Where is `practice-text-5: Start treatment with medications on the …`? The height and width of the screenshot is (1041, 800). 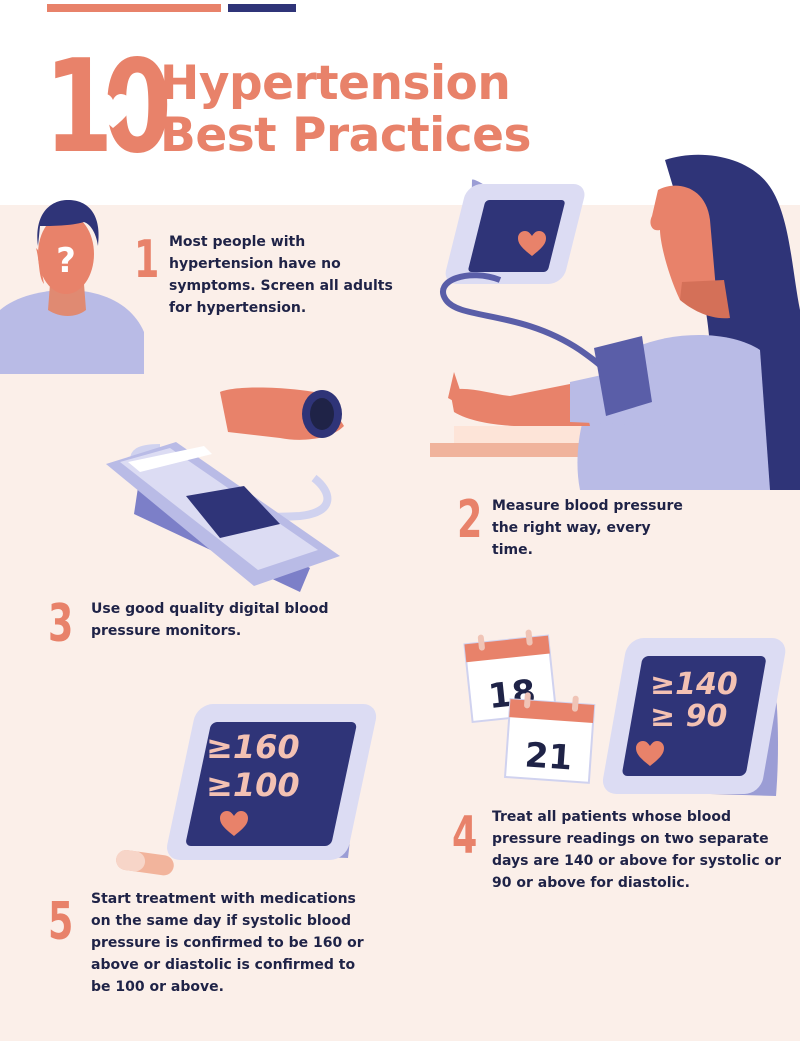 practice-text-5: Start treatment with medications on the … is located at coordinates (227, 943).